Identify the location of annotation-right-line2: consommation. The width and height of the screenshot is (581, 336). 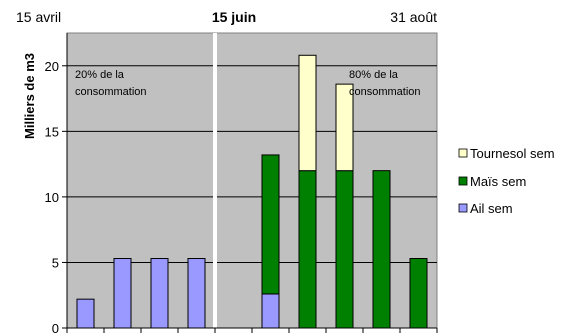
(385, 92).